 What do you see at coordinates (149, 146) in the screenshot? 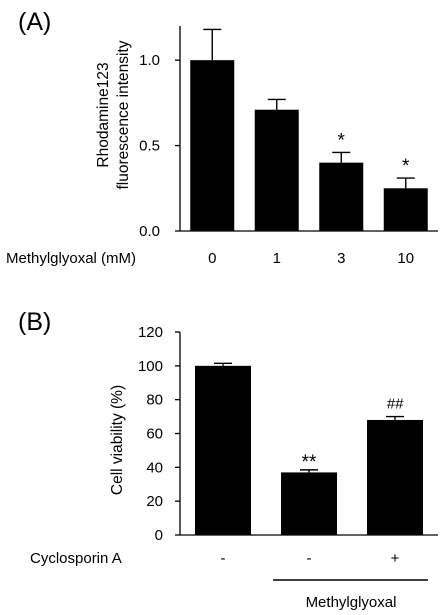
I see `panel-a-ytick-label: 0.5` at bounding box center [149, 146].